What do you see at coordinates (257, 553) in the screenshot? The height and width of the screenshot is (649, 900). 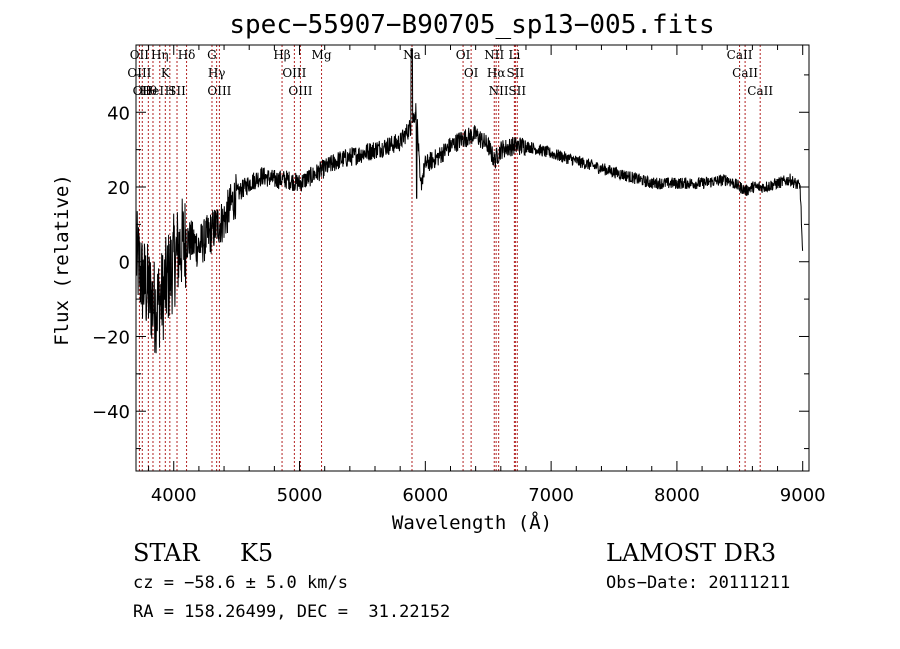 I see `object-subclass: K5` at bounding box center [257, 553].